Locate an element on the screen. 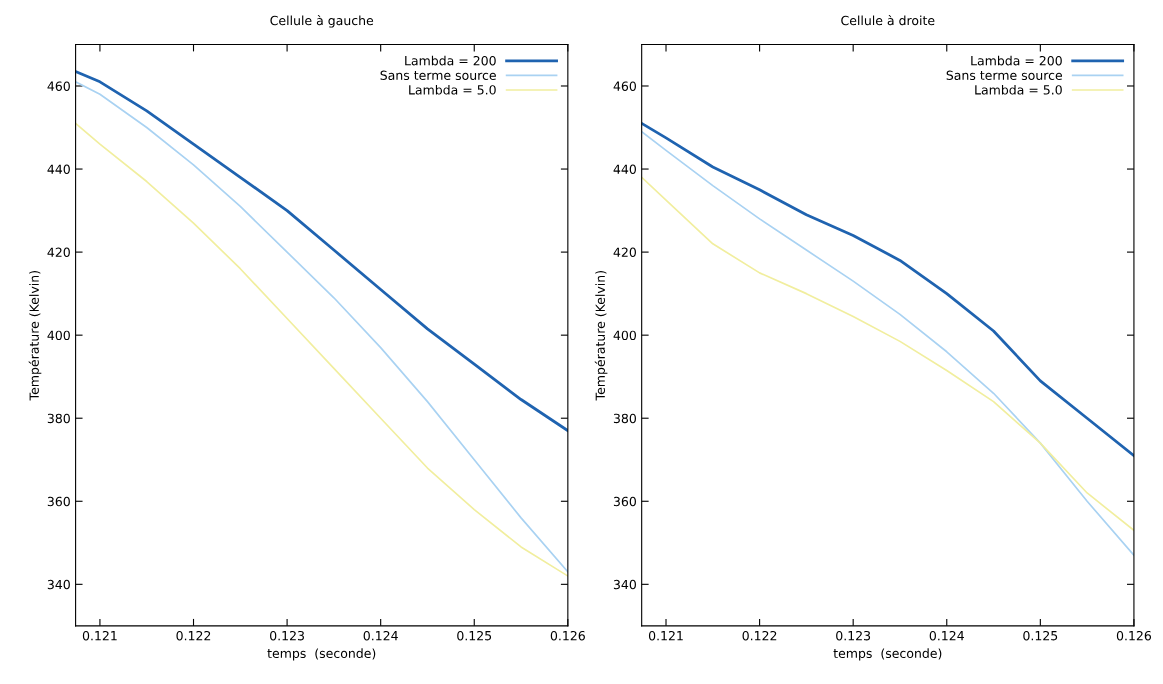  chart-title: Cellule à gauche is located at coordinates (322, 21).